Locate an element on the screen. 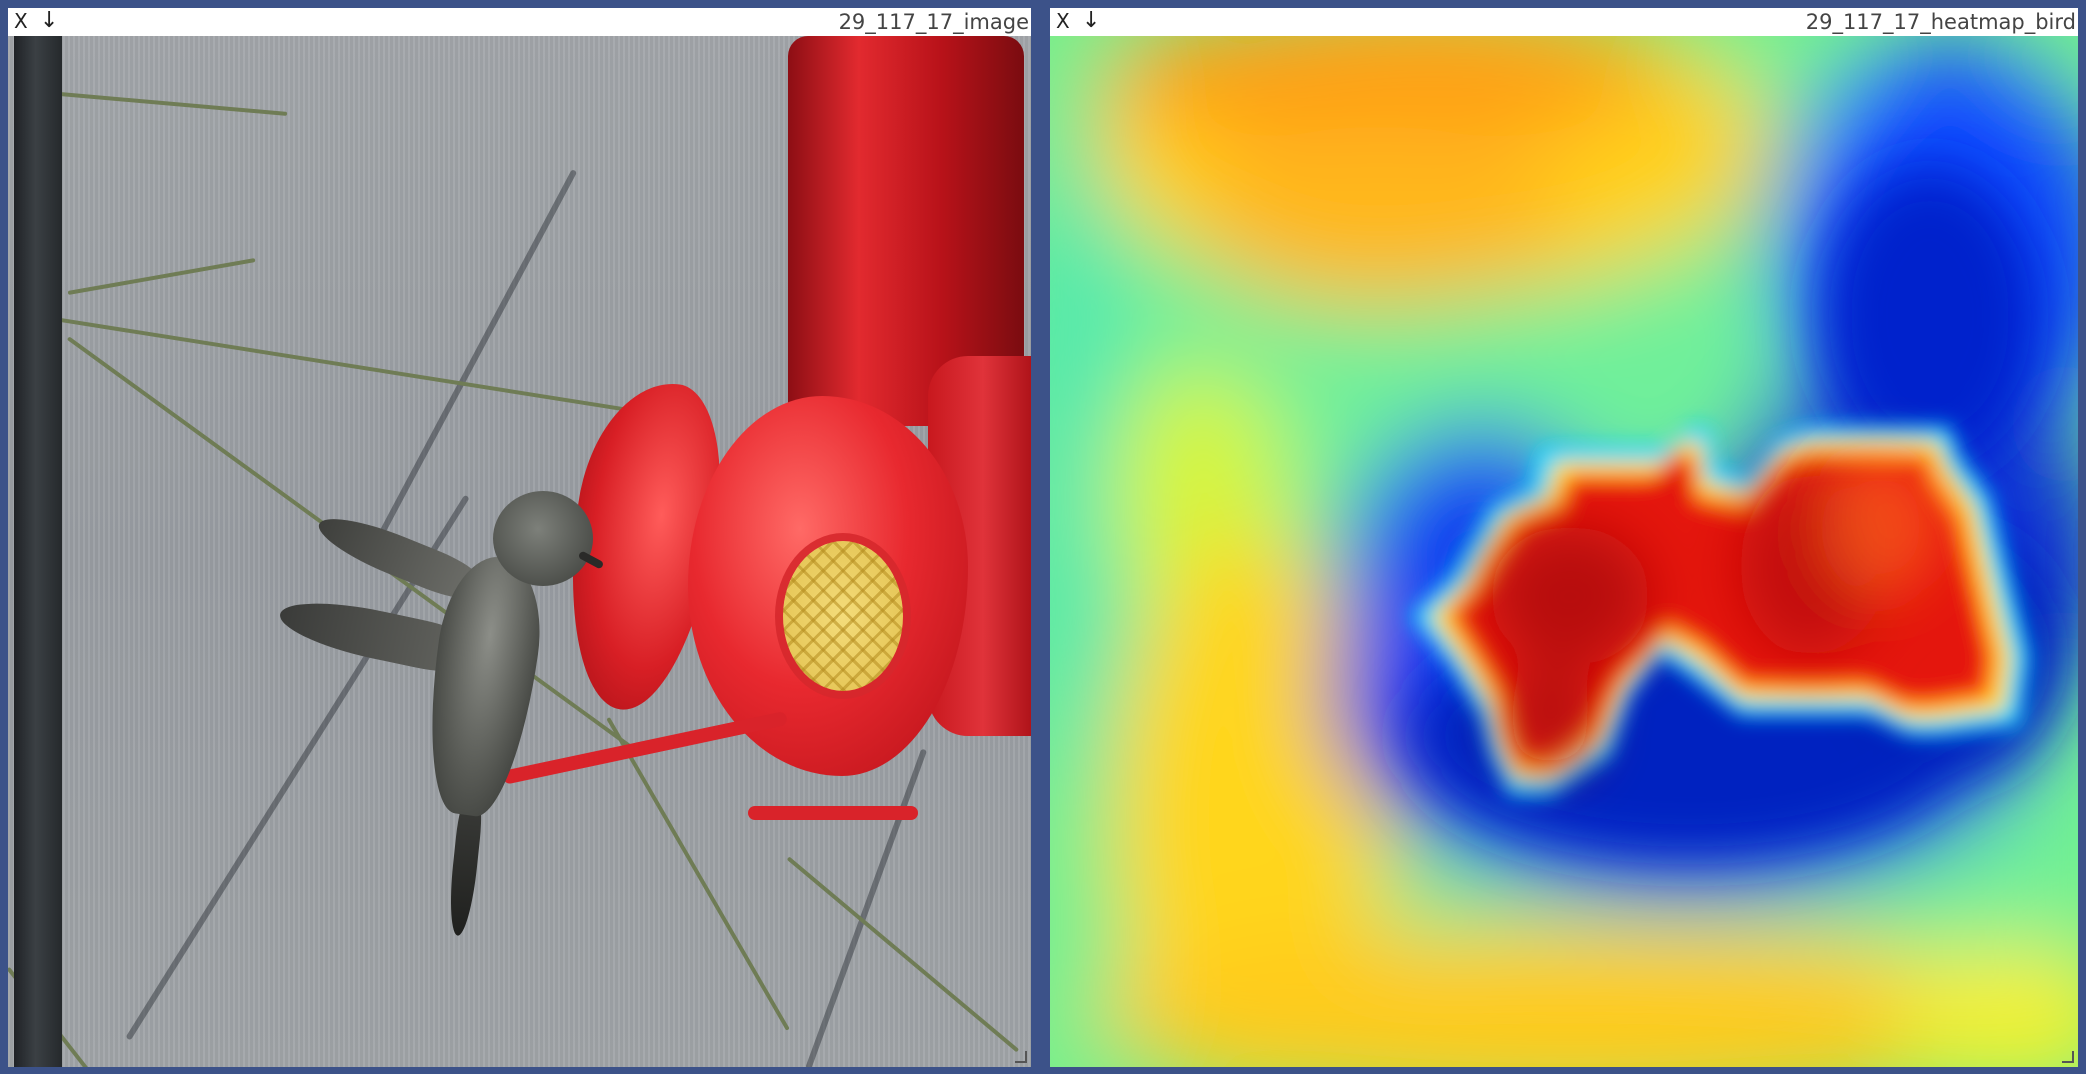 This screenshot has width=2086, height=1074. window-title: 29_117_17_image is located at coordinates (933, 22).